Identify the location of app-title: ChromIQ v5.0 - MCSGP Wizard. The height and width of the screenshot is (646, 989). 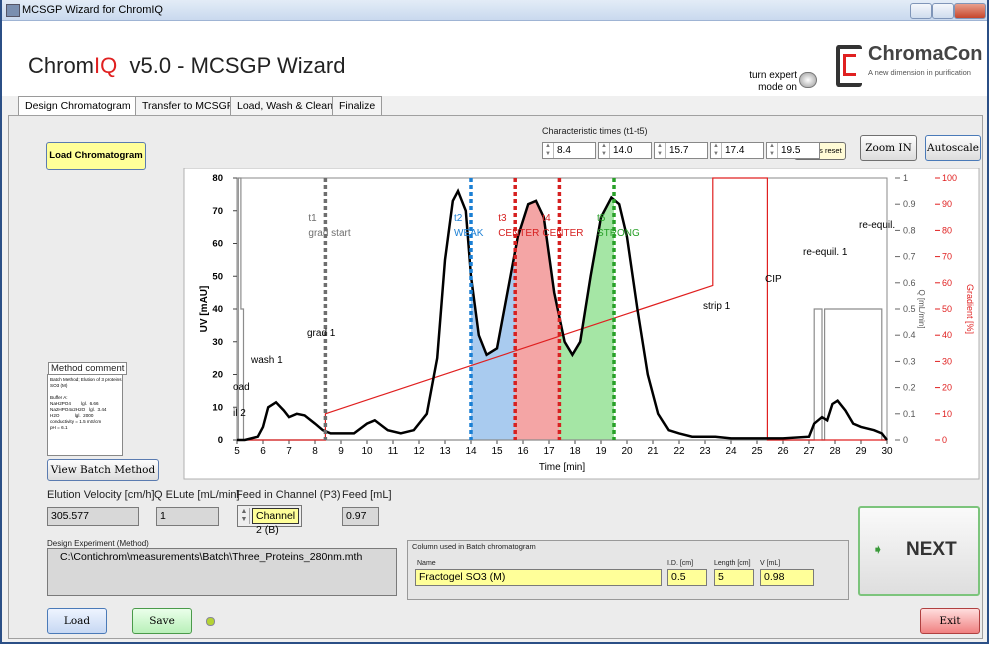
(186, 66).